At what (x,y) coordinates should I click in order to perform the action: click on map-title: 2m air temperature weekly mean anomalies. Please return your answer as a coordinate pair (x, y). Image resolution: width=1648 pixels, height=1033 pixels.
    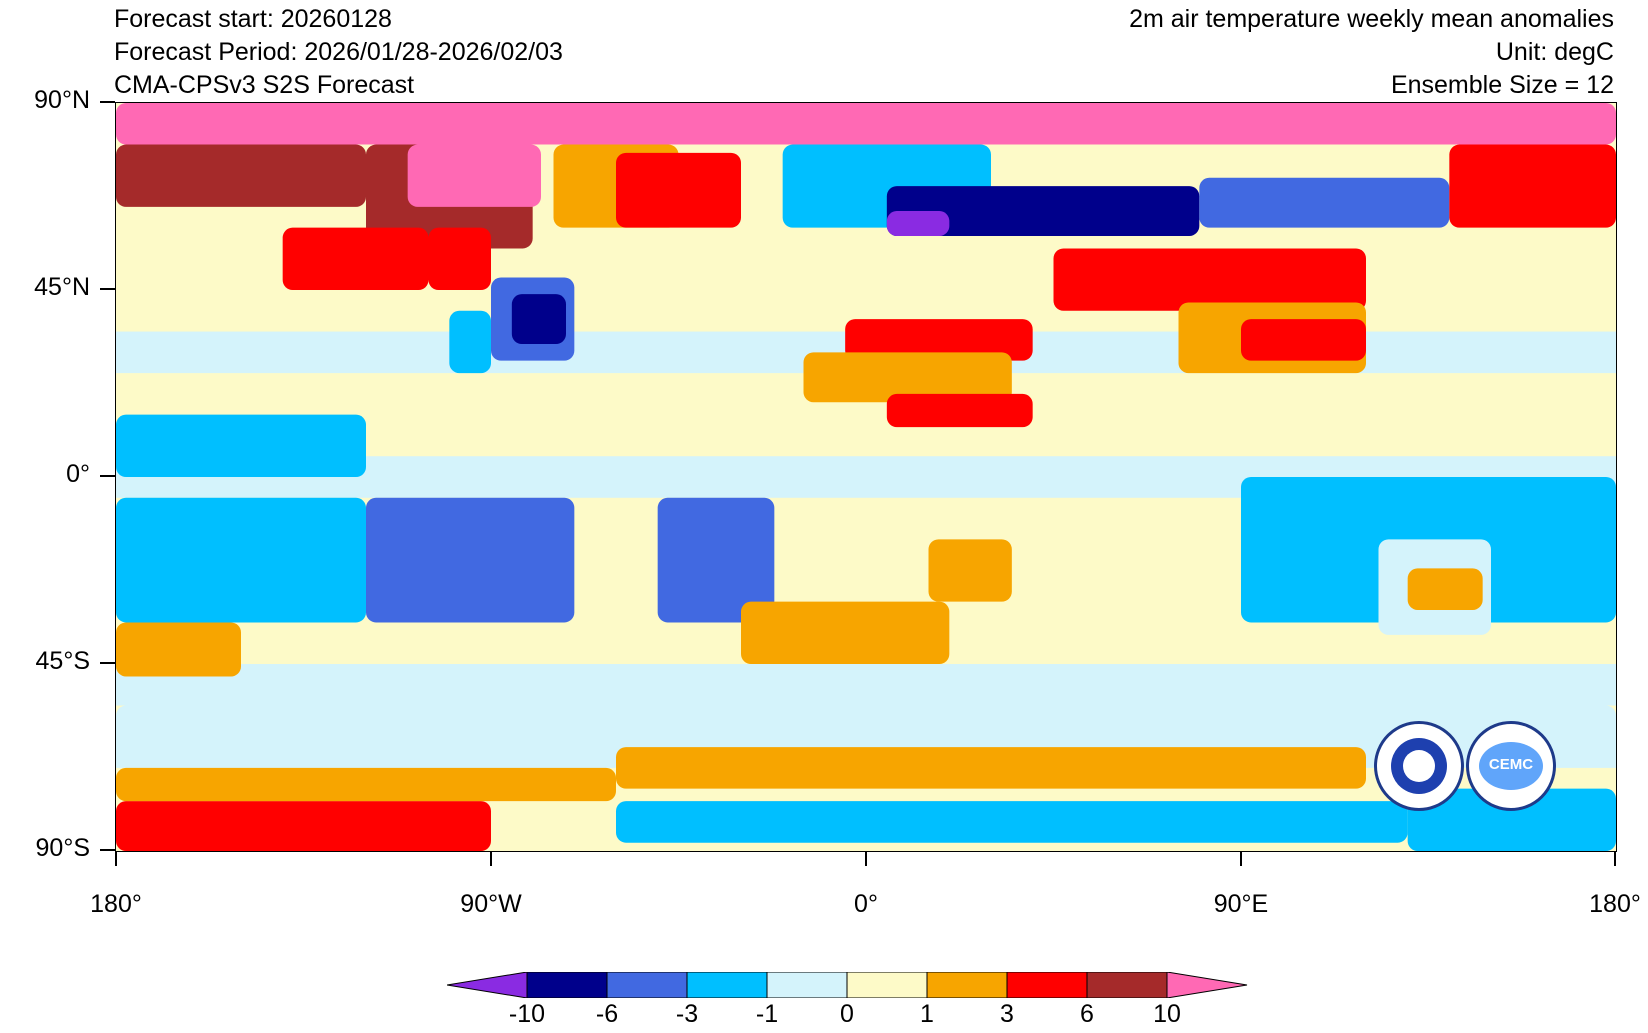
    Looking at the image, I should click on (1371, 19).